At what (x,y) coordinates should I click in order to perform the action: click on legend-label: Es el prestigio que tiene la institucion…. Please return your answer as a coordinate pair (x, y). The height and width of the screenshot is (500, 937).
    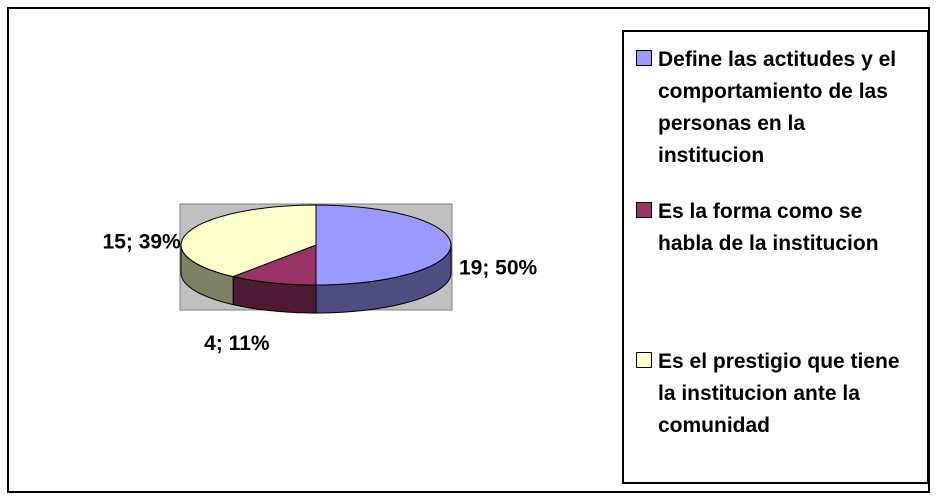
    Looking at the image, I should click on (779, 393).